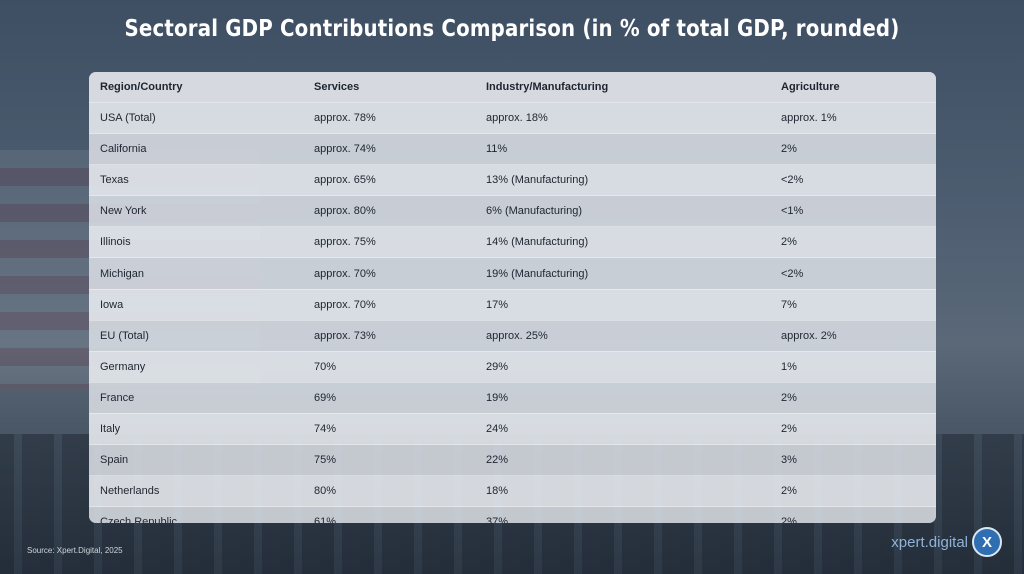 The image size is (1024, 574). I want to click on table-cell: Czech Republic, so click(196, 514).